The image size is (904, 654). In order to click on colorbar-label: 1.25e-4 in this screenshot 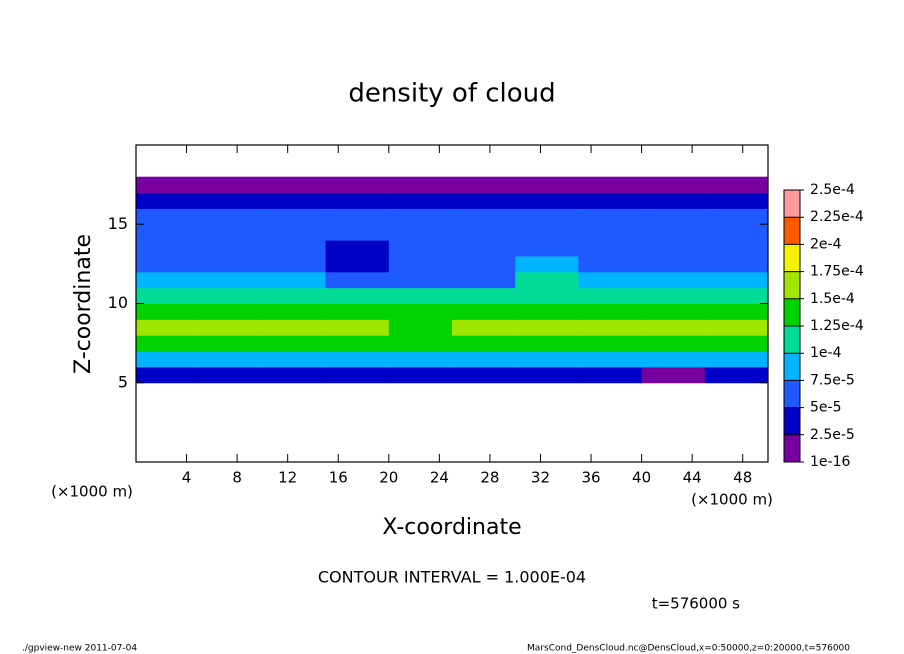, I will do `click(837, 326)`.